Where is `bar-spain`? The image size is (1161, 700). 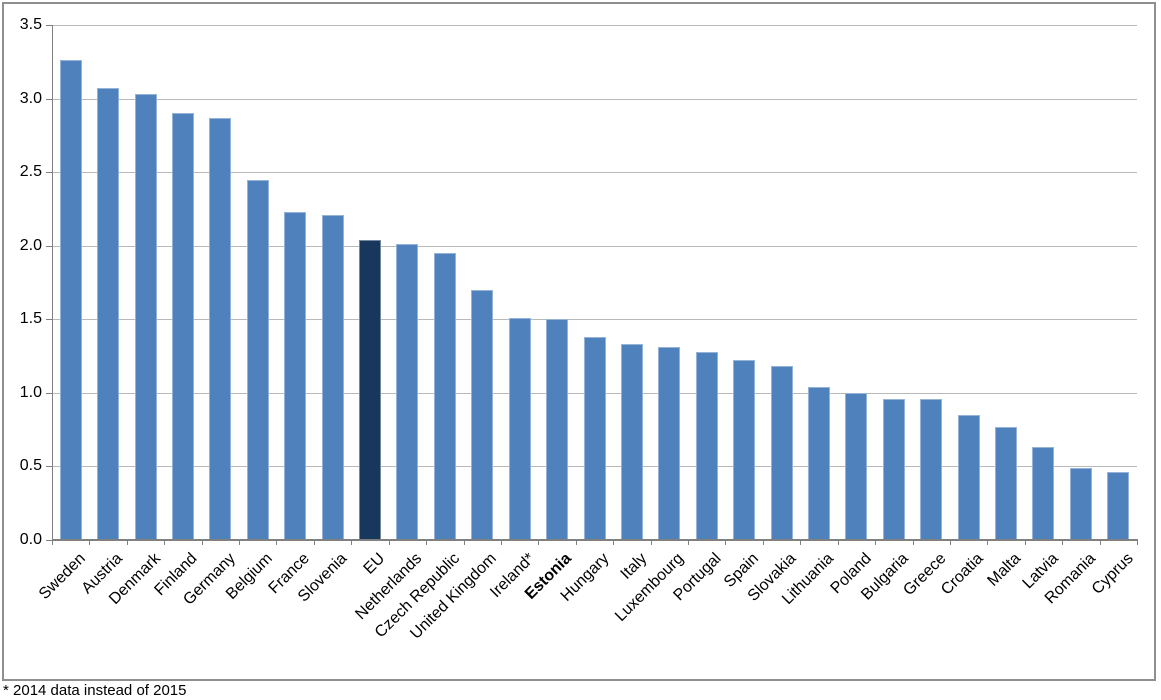 bar-spain is located at coordinates (744, 450).